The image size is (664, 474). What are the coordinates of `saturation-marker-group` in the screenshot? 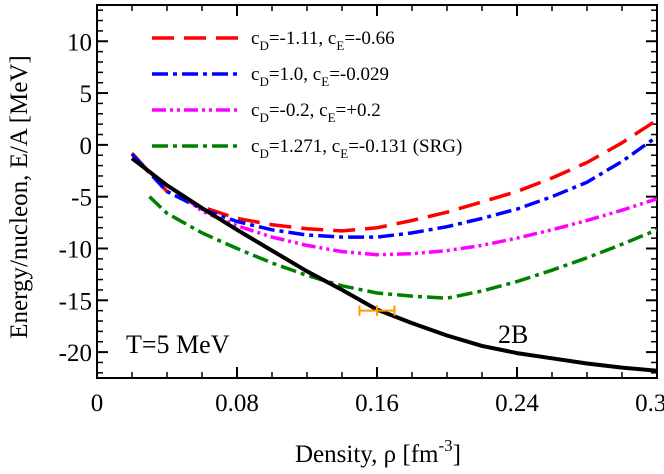 It's located at (377, 310).